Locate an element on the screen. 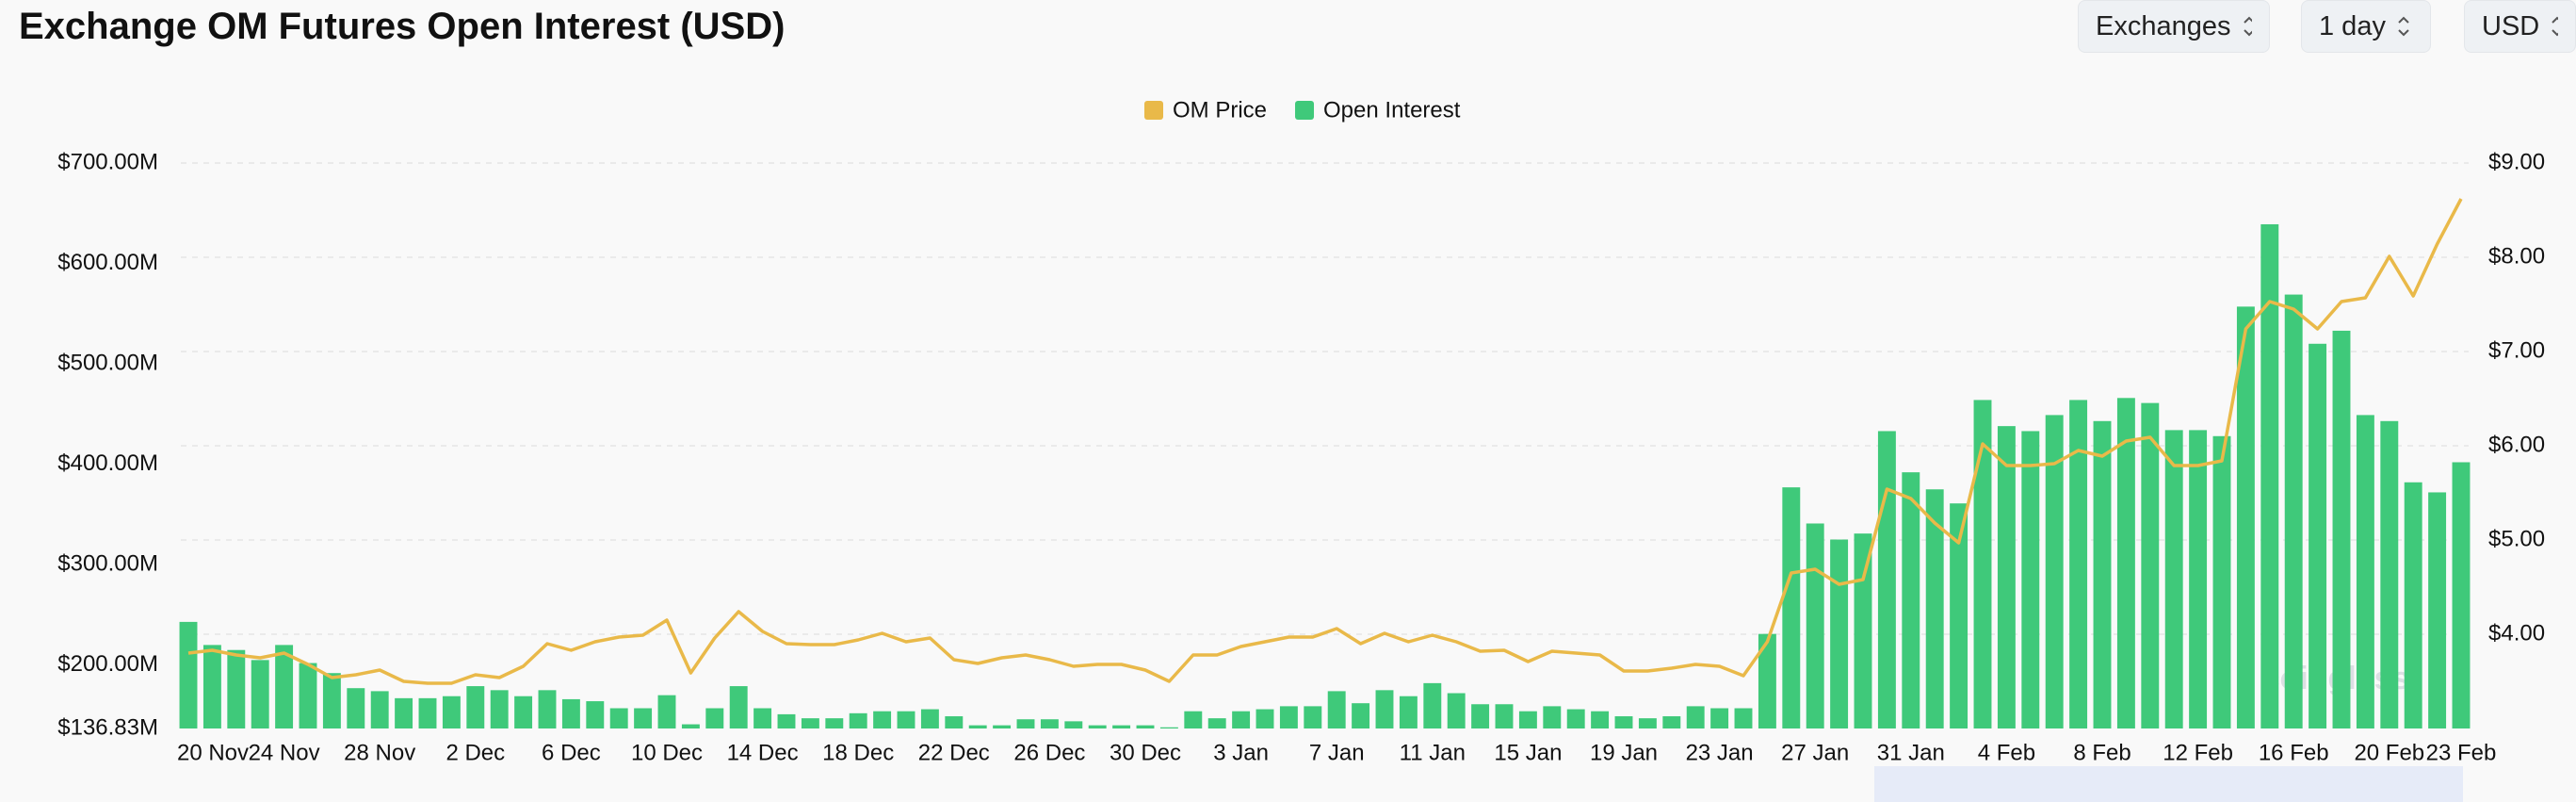 The height and width of the screenshot is (802, 2576). dropdown: USD is located at coordinates (2520, 26).